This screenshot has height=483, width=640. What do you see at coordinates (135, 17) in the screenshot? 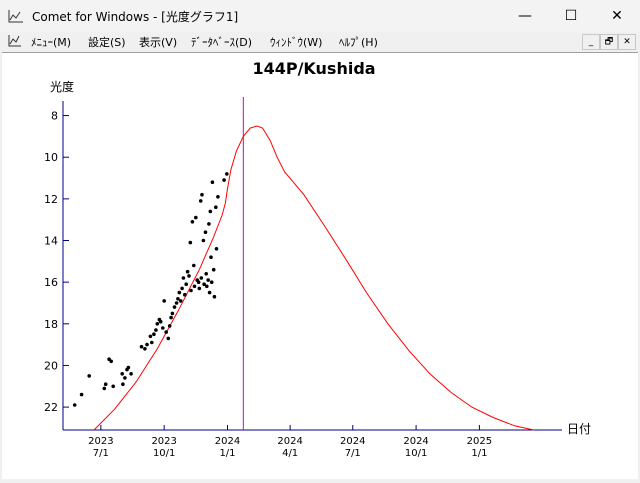
I see `window-title: Comet for Windows - [光度グラフ1]` at bounding box center [135, 17].